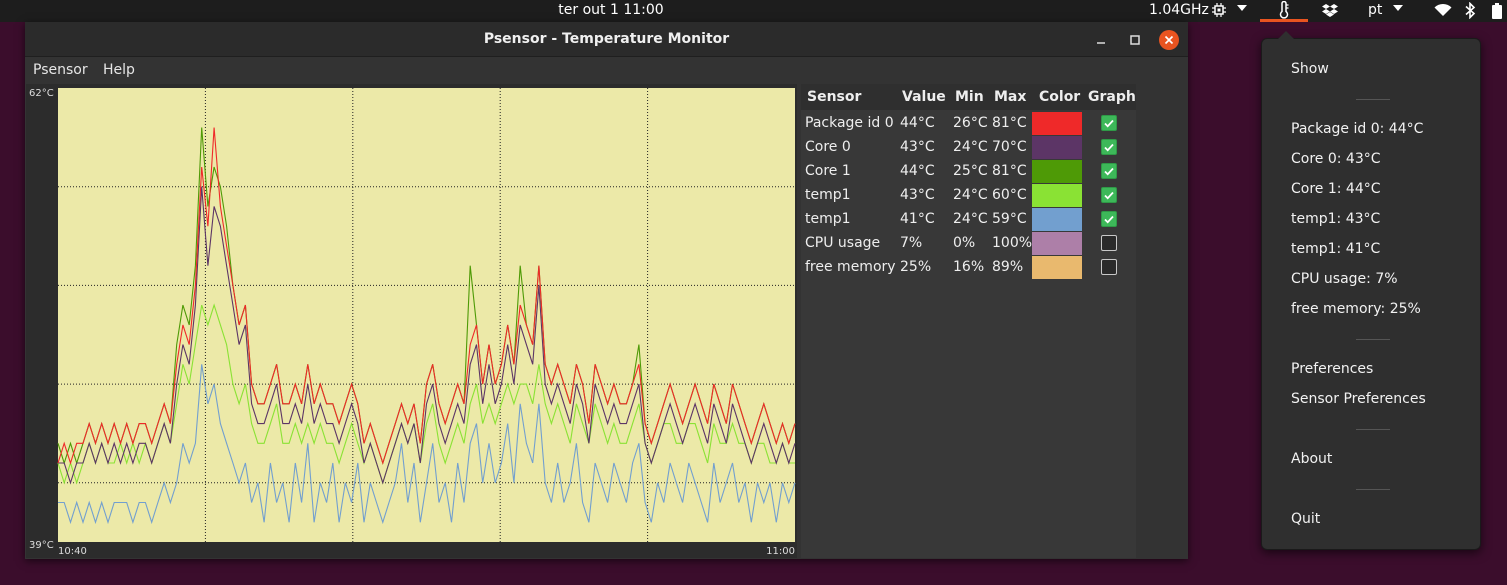 This screenshot has height=585, width=1507. I want to click on column-header-color: Color, so click(1060, 97).